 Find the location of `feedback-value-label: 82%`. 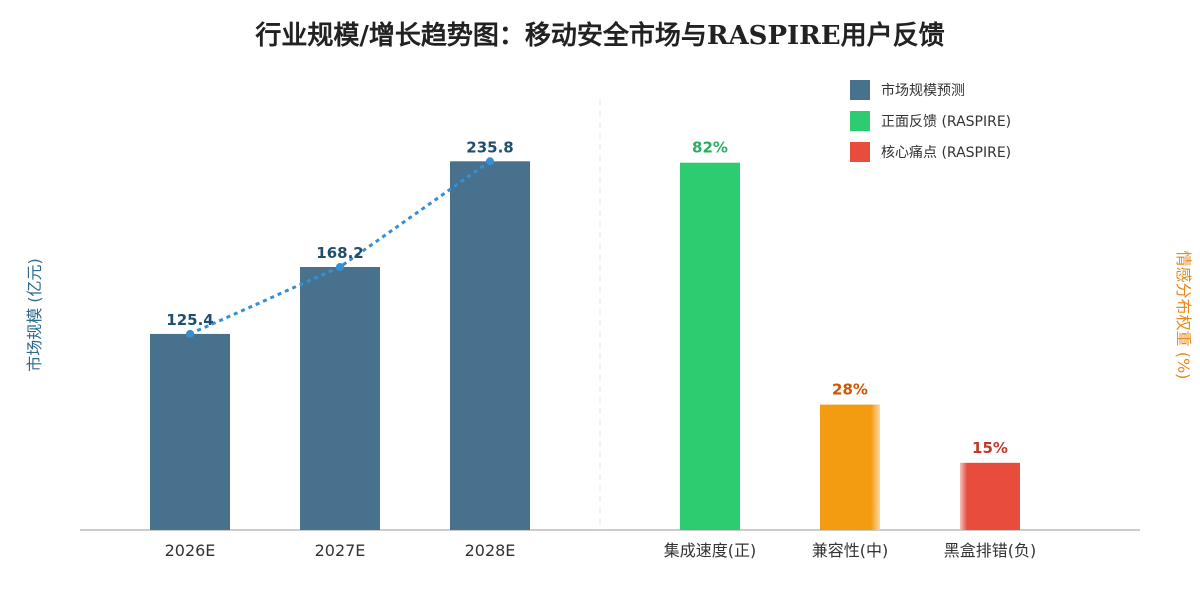

feedback-value-label: 82% is located at coordinates (710, 148).